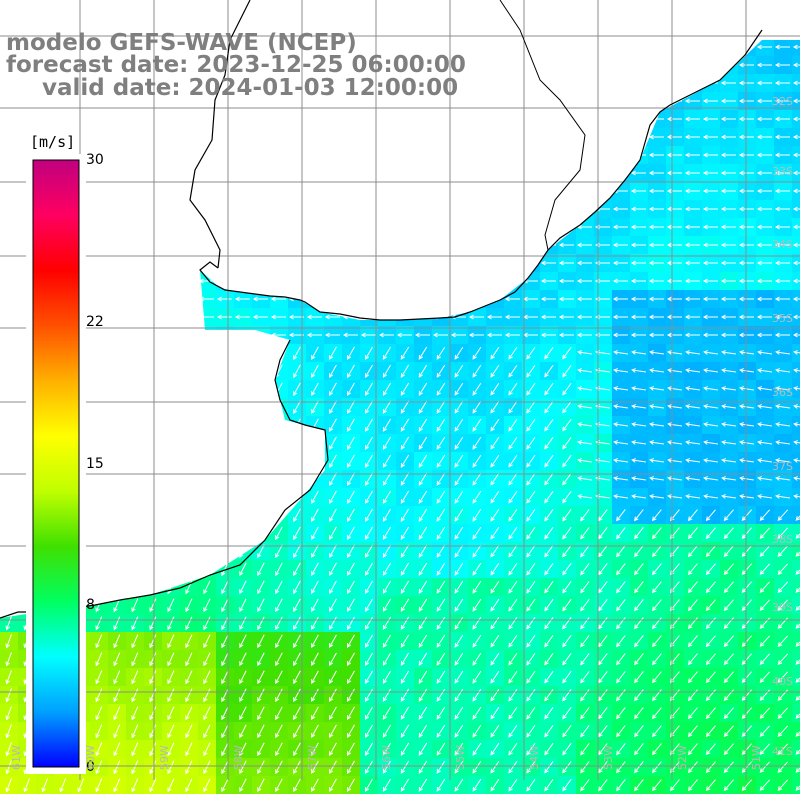  What do you see at coordinates (95, 160) in the screenshot?
I see `colorbar-tick-label: 30` at bounding box center [95, 160].